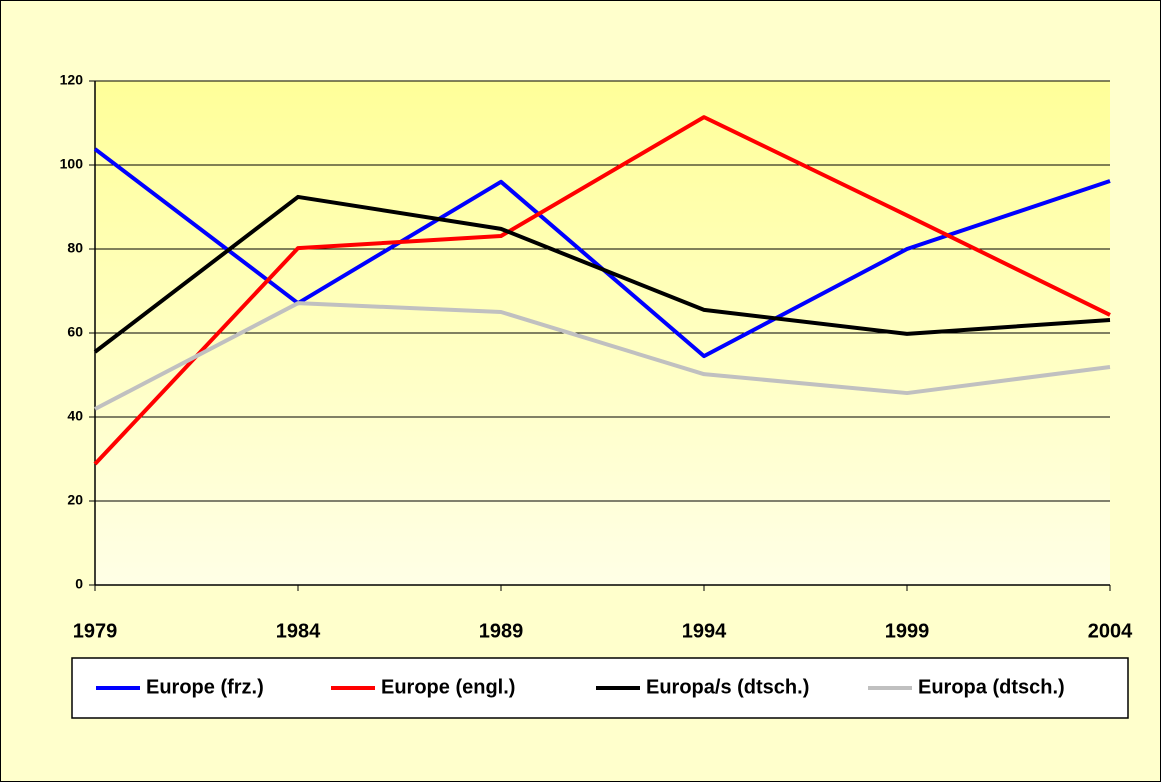 The height and width of the screenshot is (782, 1161). Describe the element at coordinates (298, 631) in the screenshot. I see `x-tick-label: 1984` at that location.